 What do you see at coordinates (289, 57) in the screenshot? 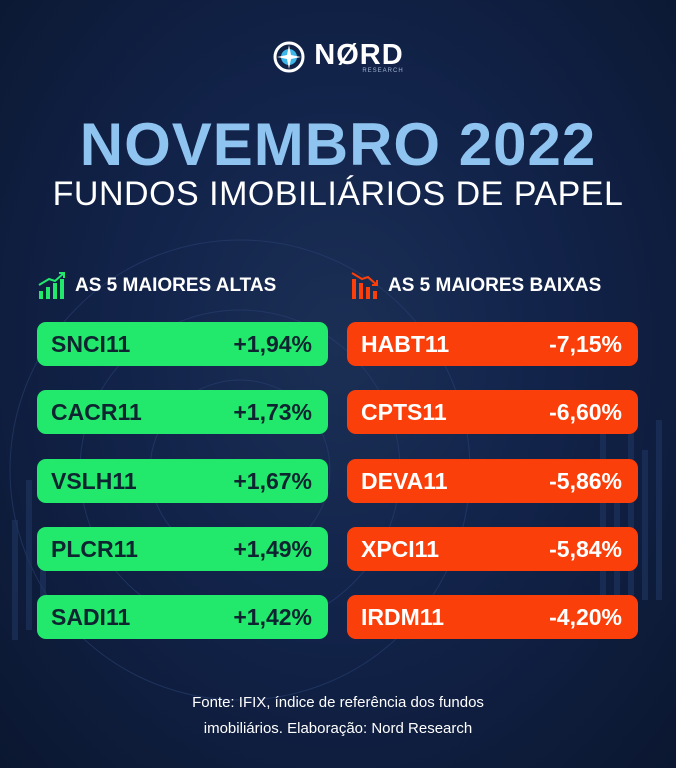
I see `compass-icon` at bounding box center [289, 57].